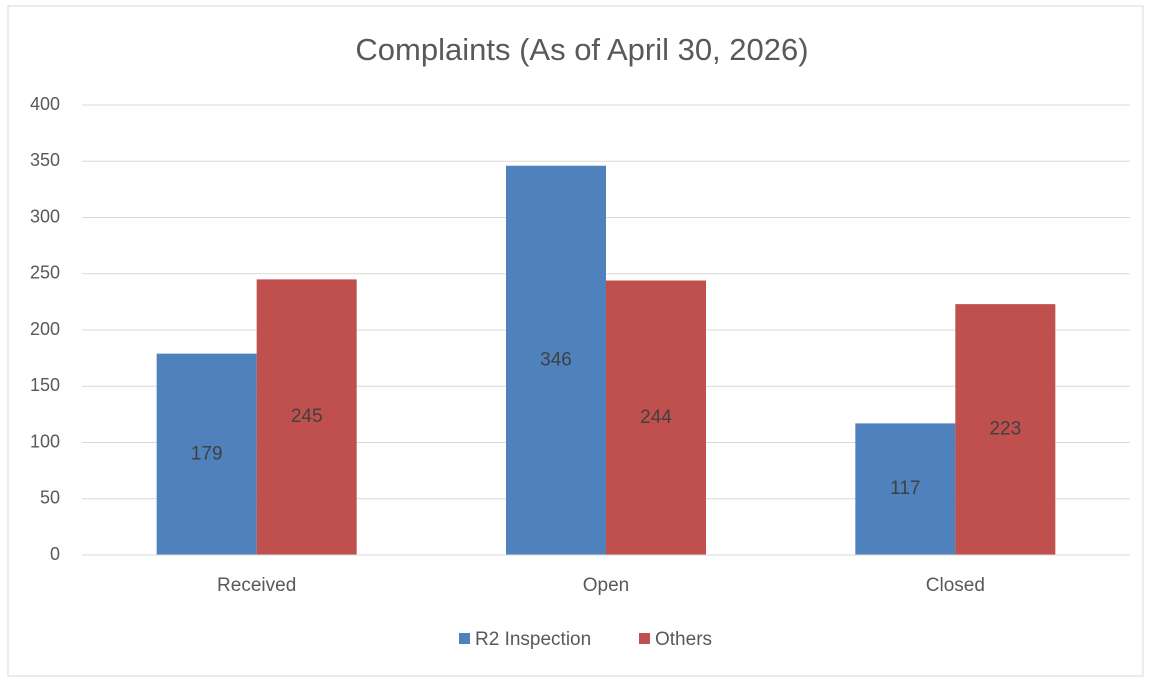  Describe the element at coordinates (581, 49) in the screenshot. I see `chart-title: Complaints (As of April 30, 2026)` at that location.